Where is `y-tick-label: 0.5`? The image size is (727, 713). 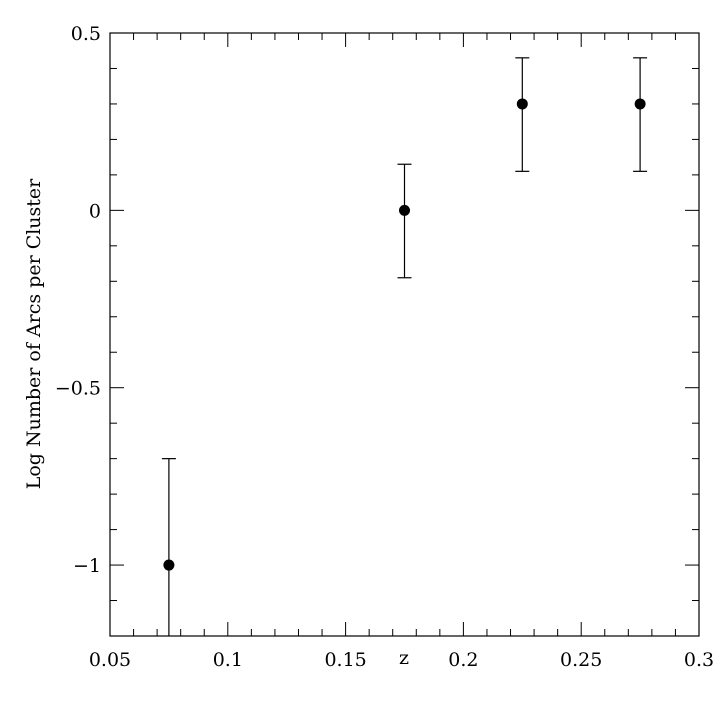 y-tick-label: 0.5 is located at coordinates (86, 34).